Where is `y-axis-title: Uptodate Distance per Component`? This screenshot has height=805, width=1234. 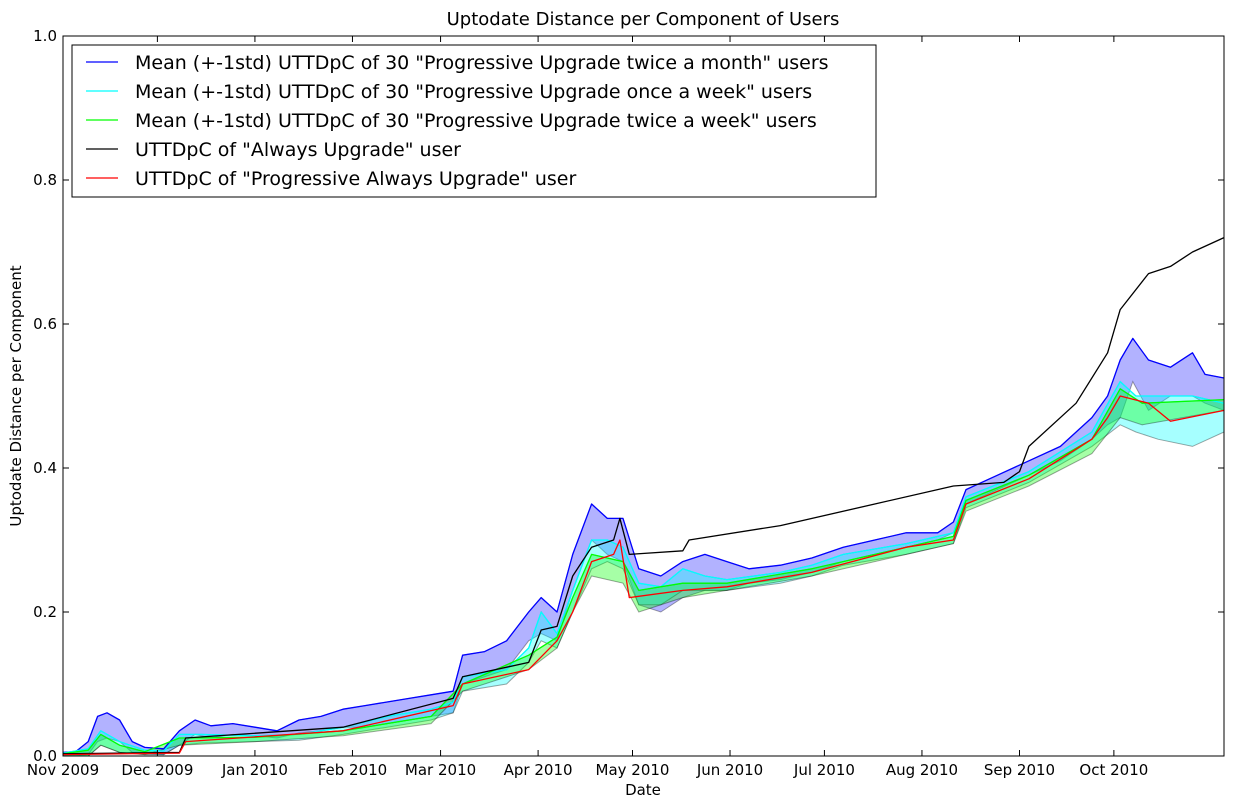
y-axis-title: Uptodate Distance per Component is located at coordinates (16, 395).